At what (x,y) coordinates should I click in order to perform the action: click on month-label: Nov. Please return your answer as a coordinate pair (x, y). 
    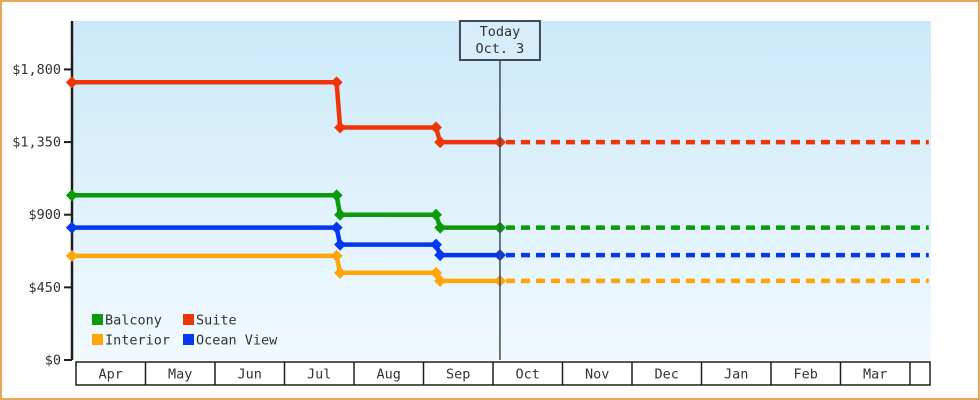
    Looking at the image, I should click on (597, 375).